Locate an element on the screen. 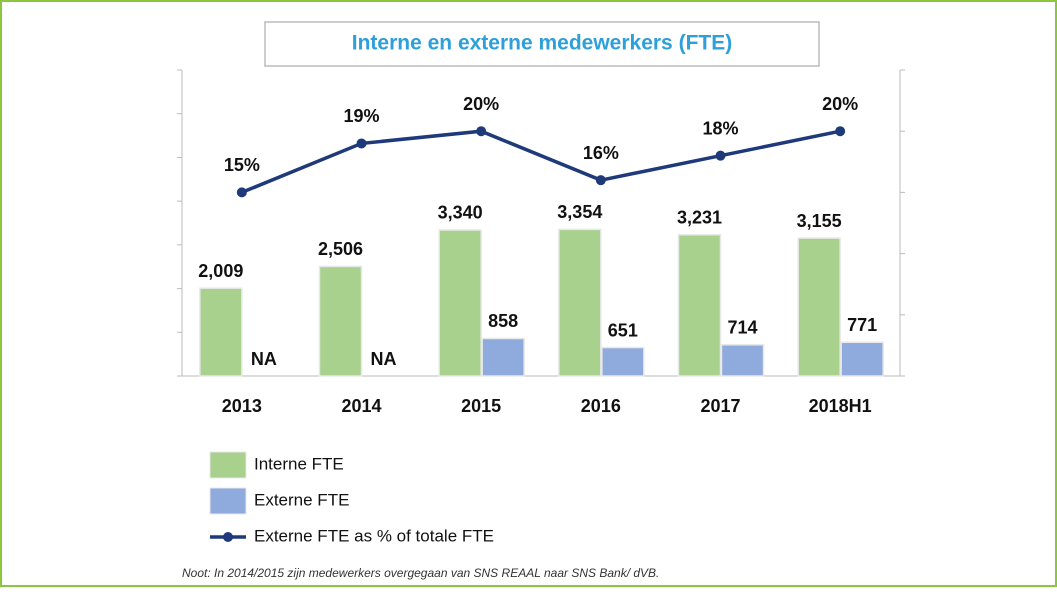  value-label: 18% is located at coordinates (720, 128).